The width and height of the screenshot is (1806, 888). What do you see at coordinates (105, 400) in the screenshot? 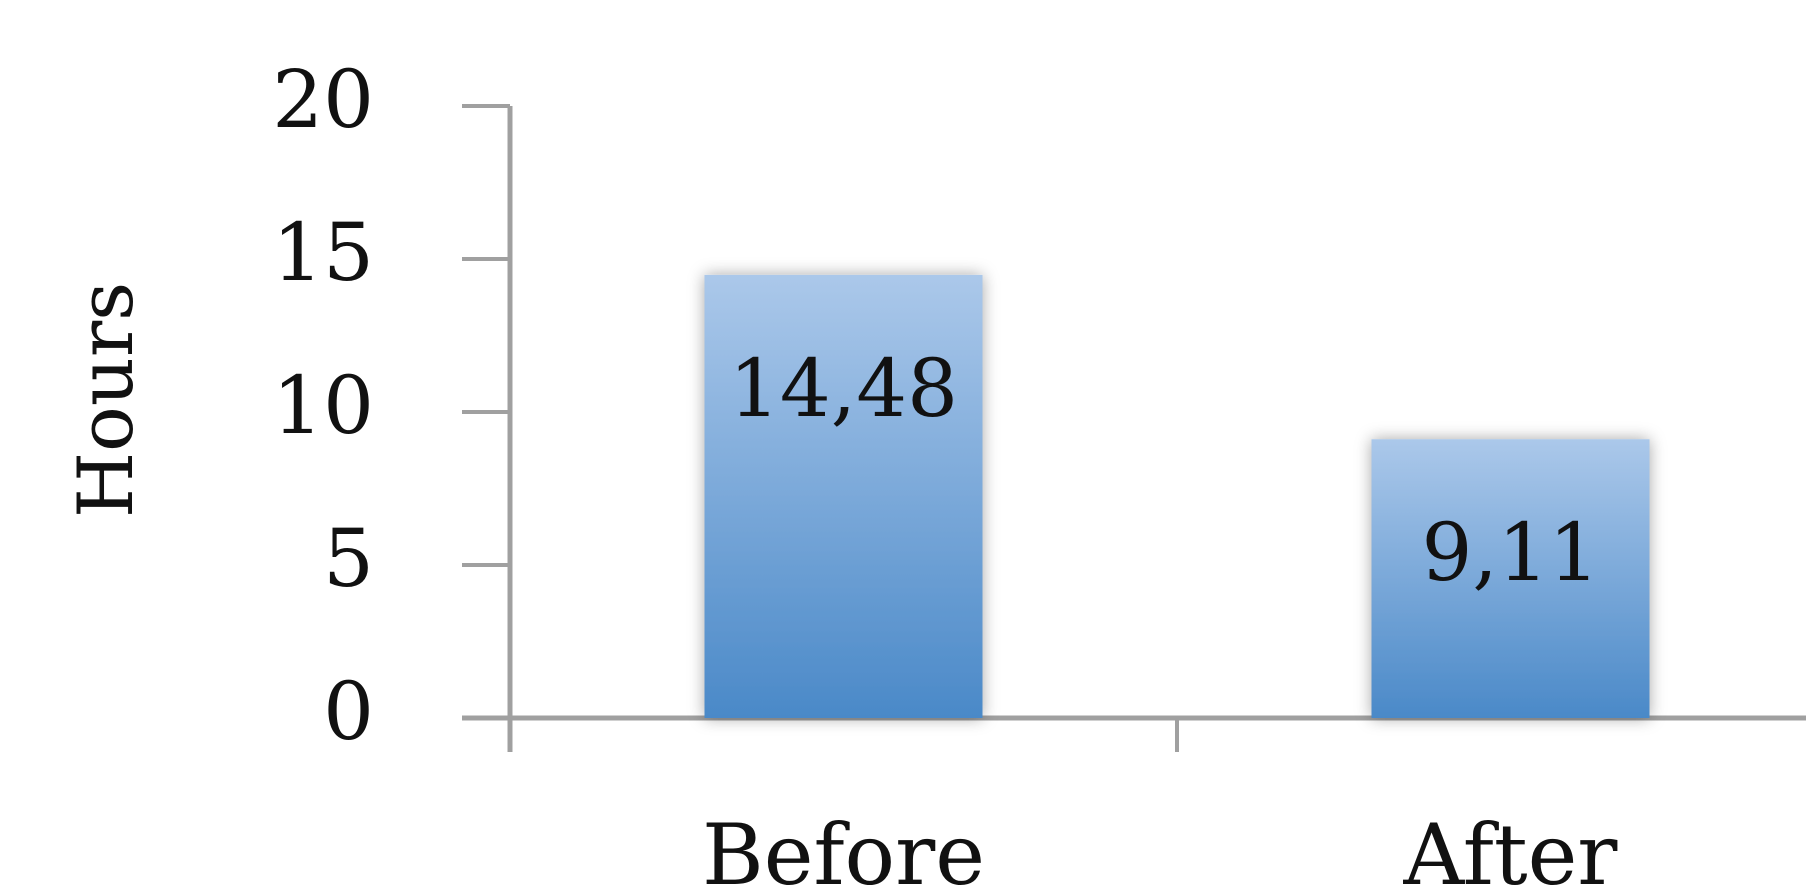
I see `y-axis-label: Hours` at bounding box center [105, 400].